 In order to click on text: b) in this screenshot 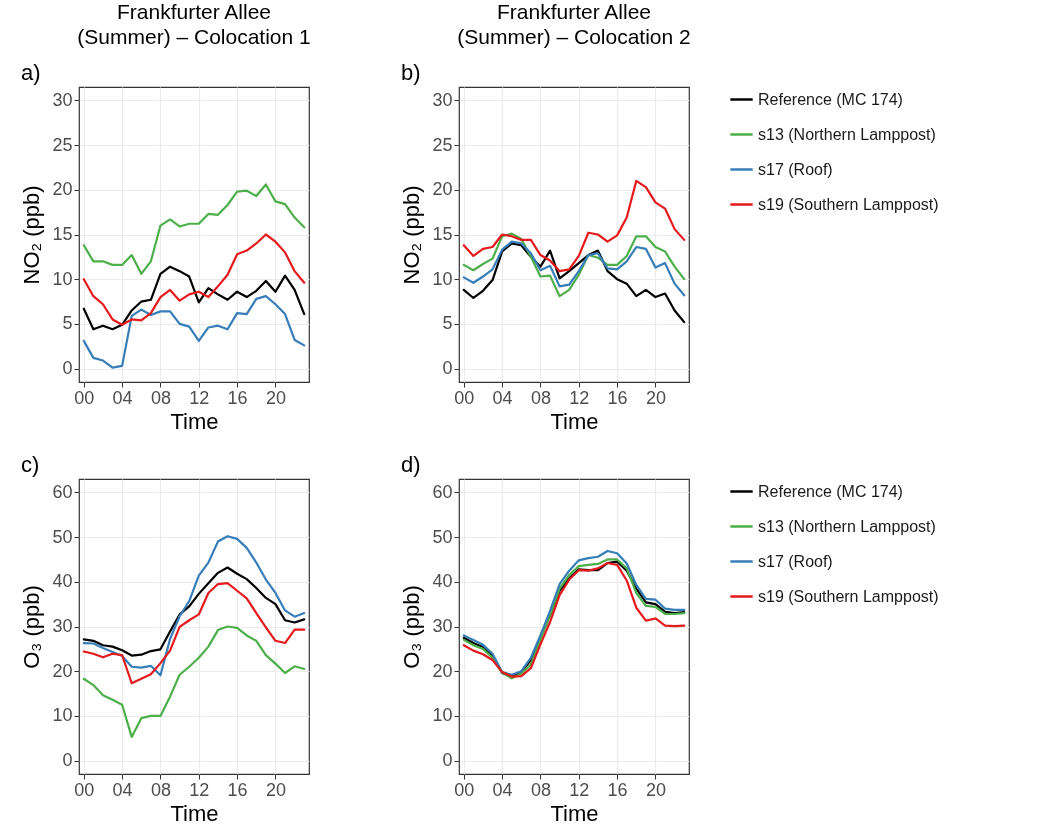, I will do `click(411, 72)`.